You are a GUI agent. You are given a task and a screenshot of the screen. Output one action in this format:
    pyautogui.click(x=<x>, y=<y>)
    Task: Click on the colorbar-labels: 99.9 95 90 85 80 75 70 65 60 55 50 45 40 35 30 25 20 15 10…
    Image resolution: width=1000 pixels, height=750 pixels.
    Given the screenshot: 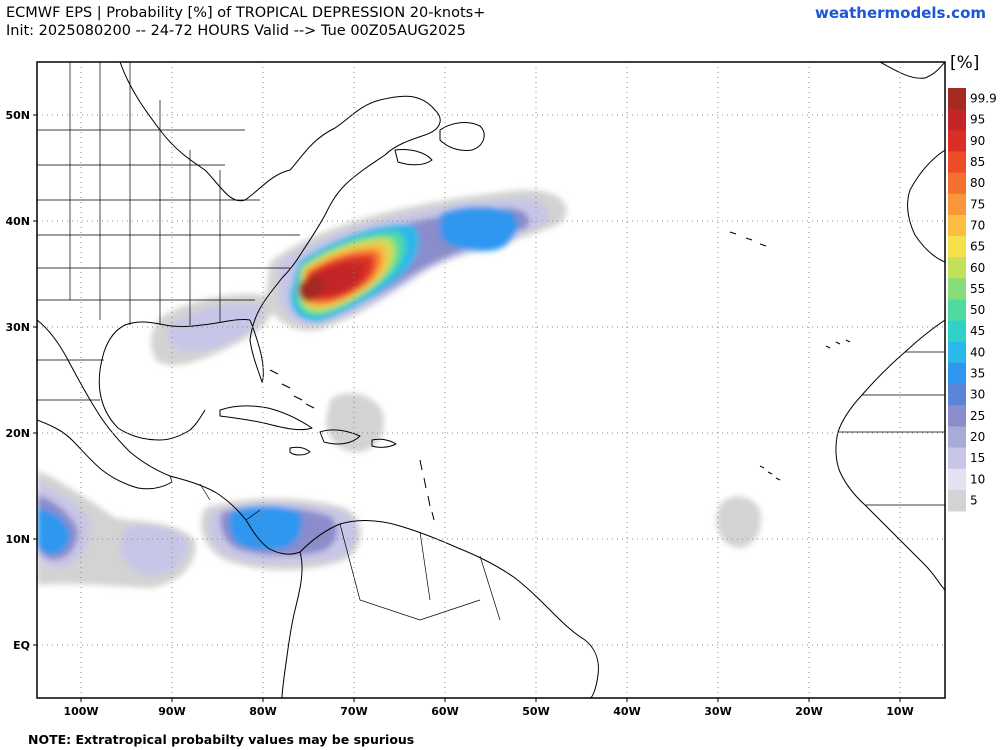 What is the action you would take?
    pyautogui.click(x=983, y=300)
    